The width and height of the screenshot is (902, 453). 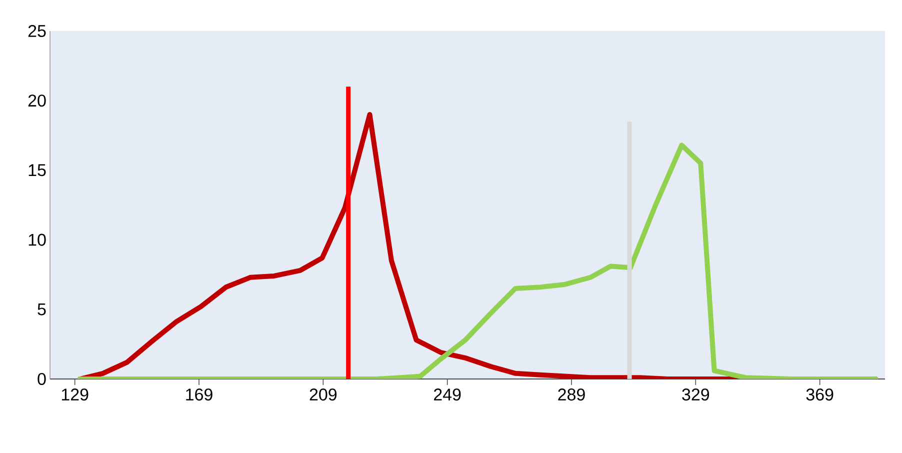 What do you see at coordinates (75, 394) in the screenshot?
I see `x-tick-label: 129` at bounding box center [75, 394].